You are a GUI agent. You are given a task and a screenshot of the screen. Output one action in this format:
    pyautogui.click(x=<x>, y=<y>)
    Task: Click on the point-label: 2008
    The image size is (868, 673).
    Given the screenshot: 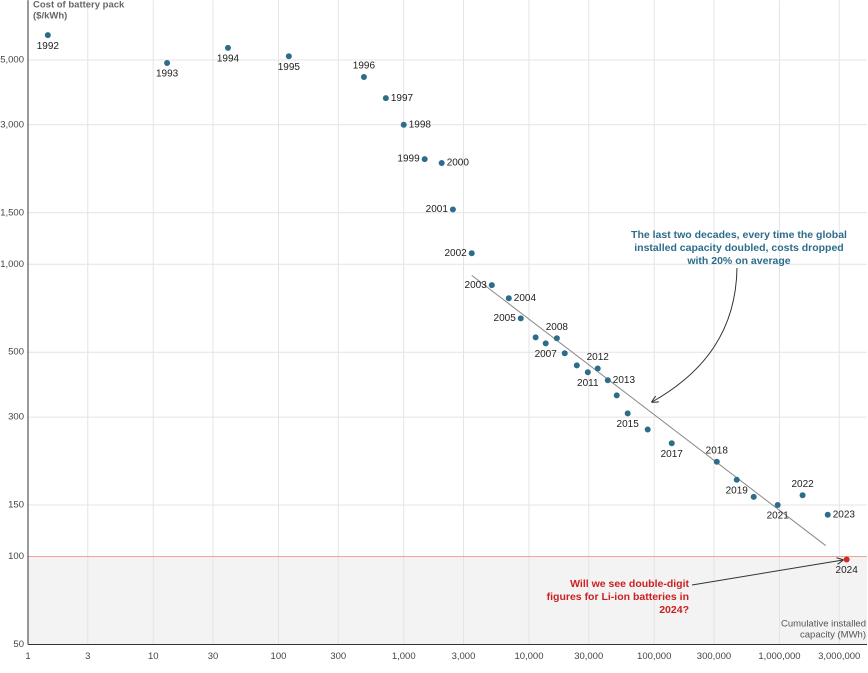 What is the action you would take?
    pyautogui.click(x=557, y=327)
    